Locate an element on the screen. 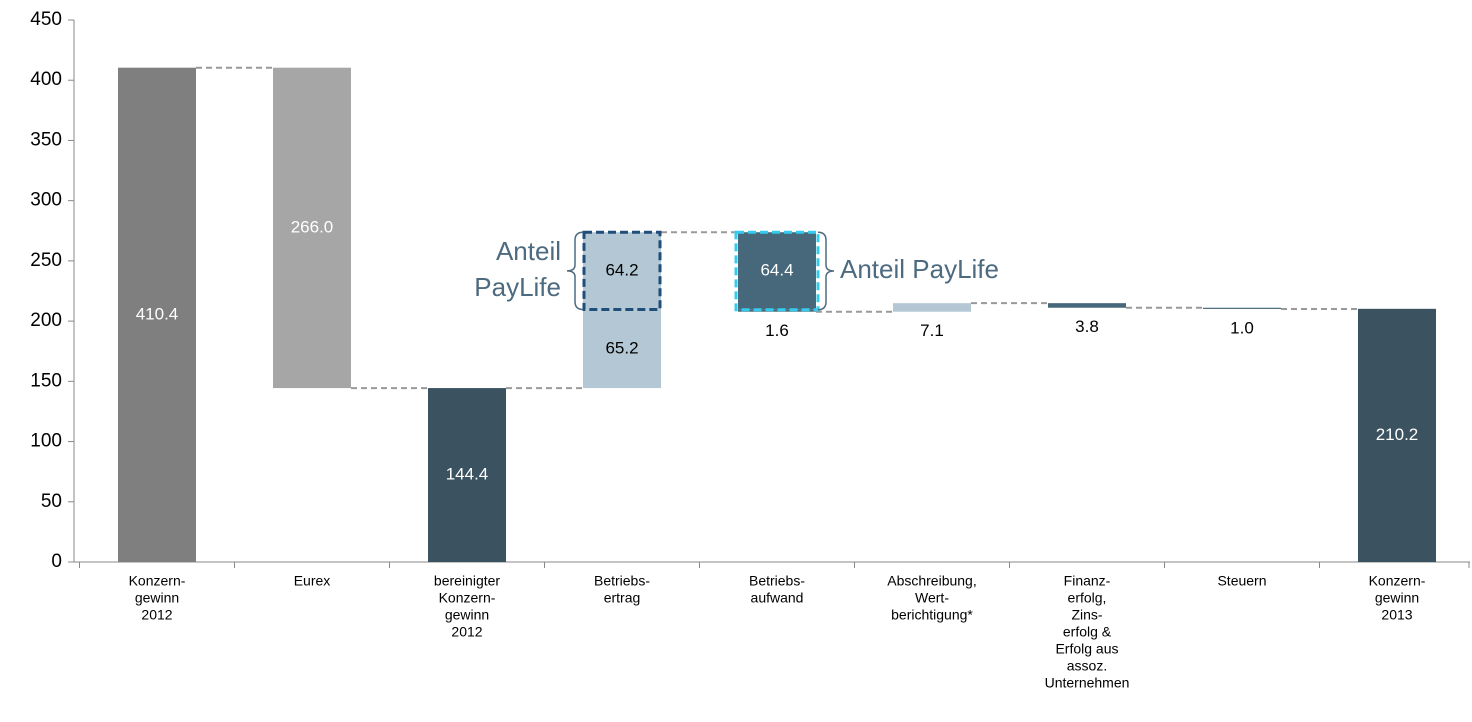  annotation: Anteil PayLife is located at coordinates (919, 269).